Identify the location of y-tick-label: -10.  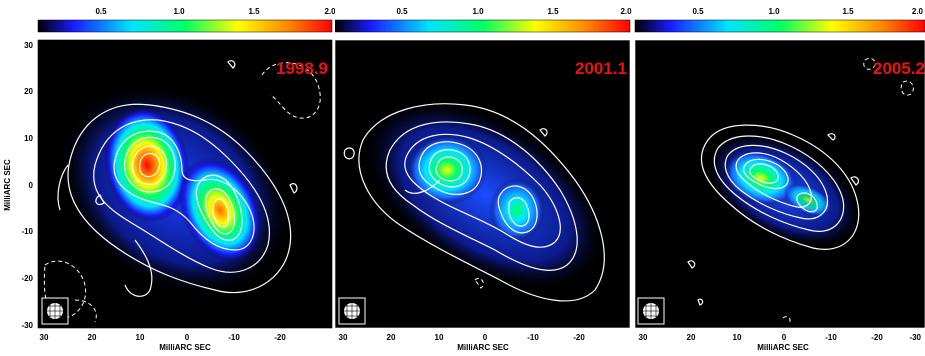
(27, 231).